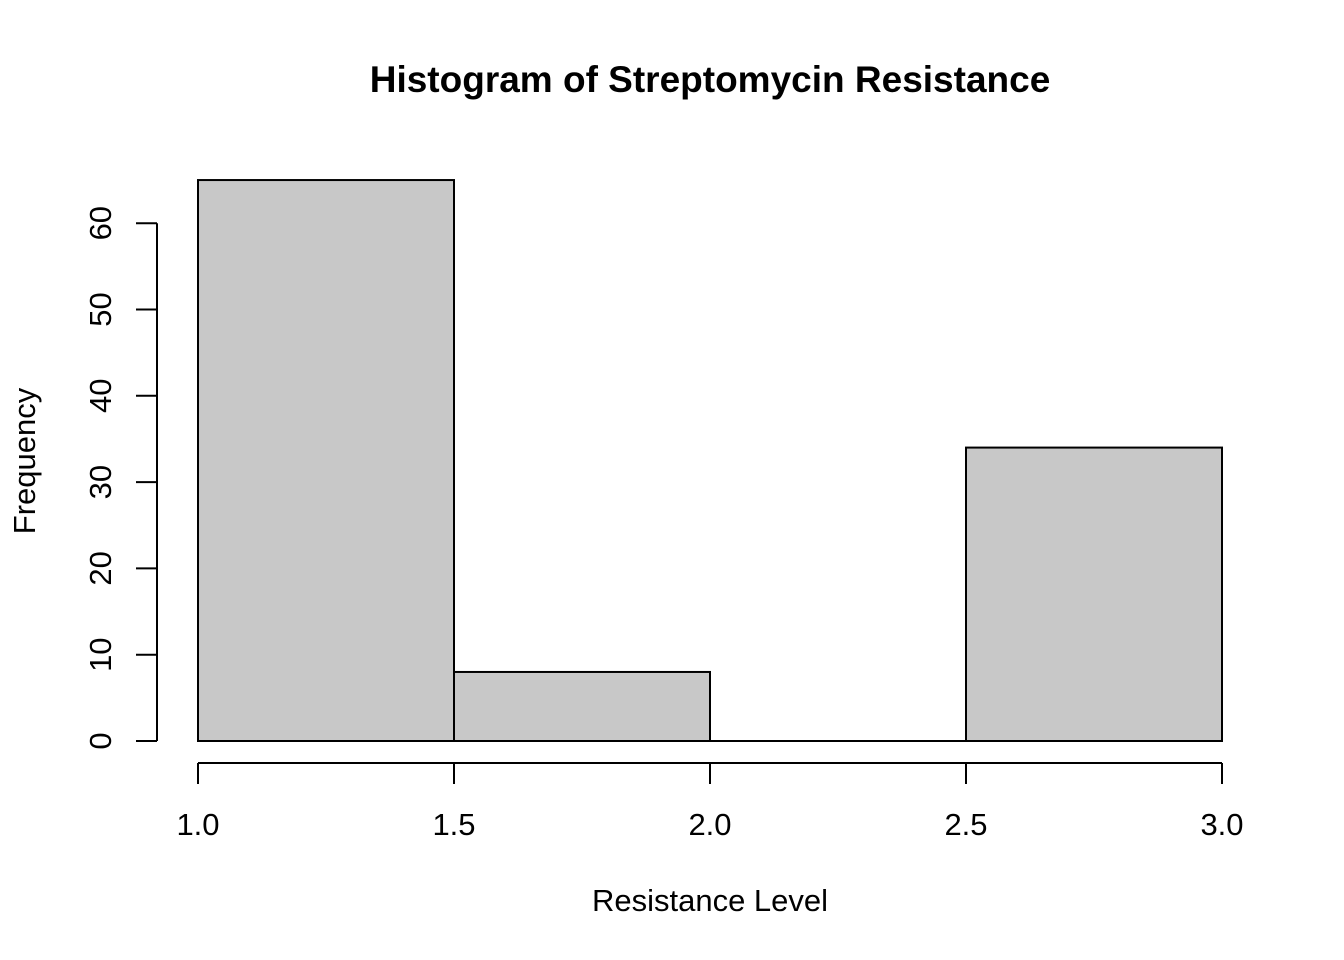 Image resolution: width=1344 pixels, height=960 pixels. What do you see at coordinates (120, 478) in the screenshot?
I see `y-axis: 0 10 20 30 40 50 60` at bounding box center [120, 478].